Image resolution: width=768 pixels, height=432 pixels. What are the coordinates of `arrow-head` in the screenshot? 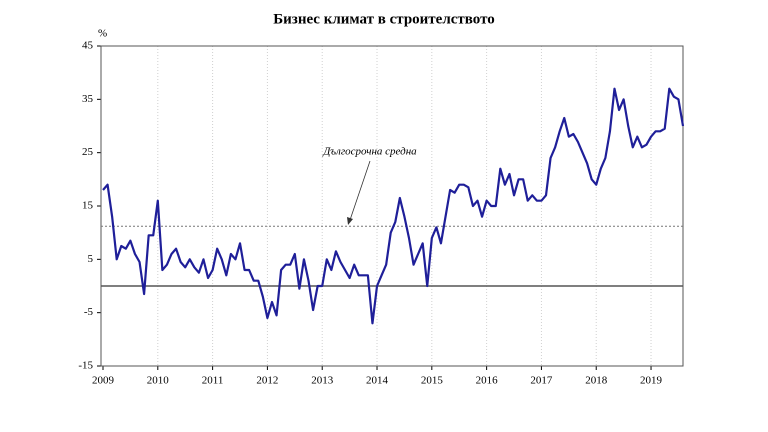 It's located at (350, 221).